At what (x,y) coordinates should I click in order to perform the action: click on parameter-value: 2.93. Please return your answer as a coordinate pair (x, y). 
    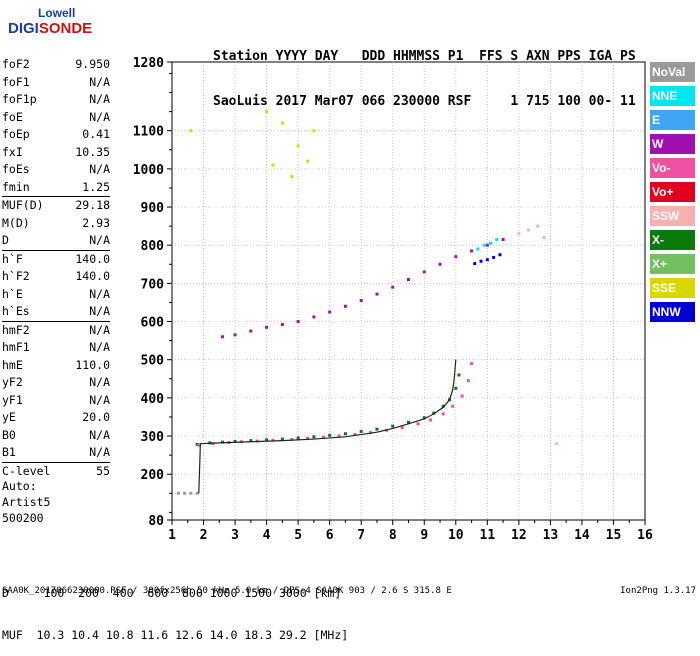
    Looking at the image, I should click on (96, 222).